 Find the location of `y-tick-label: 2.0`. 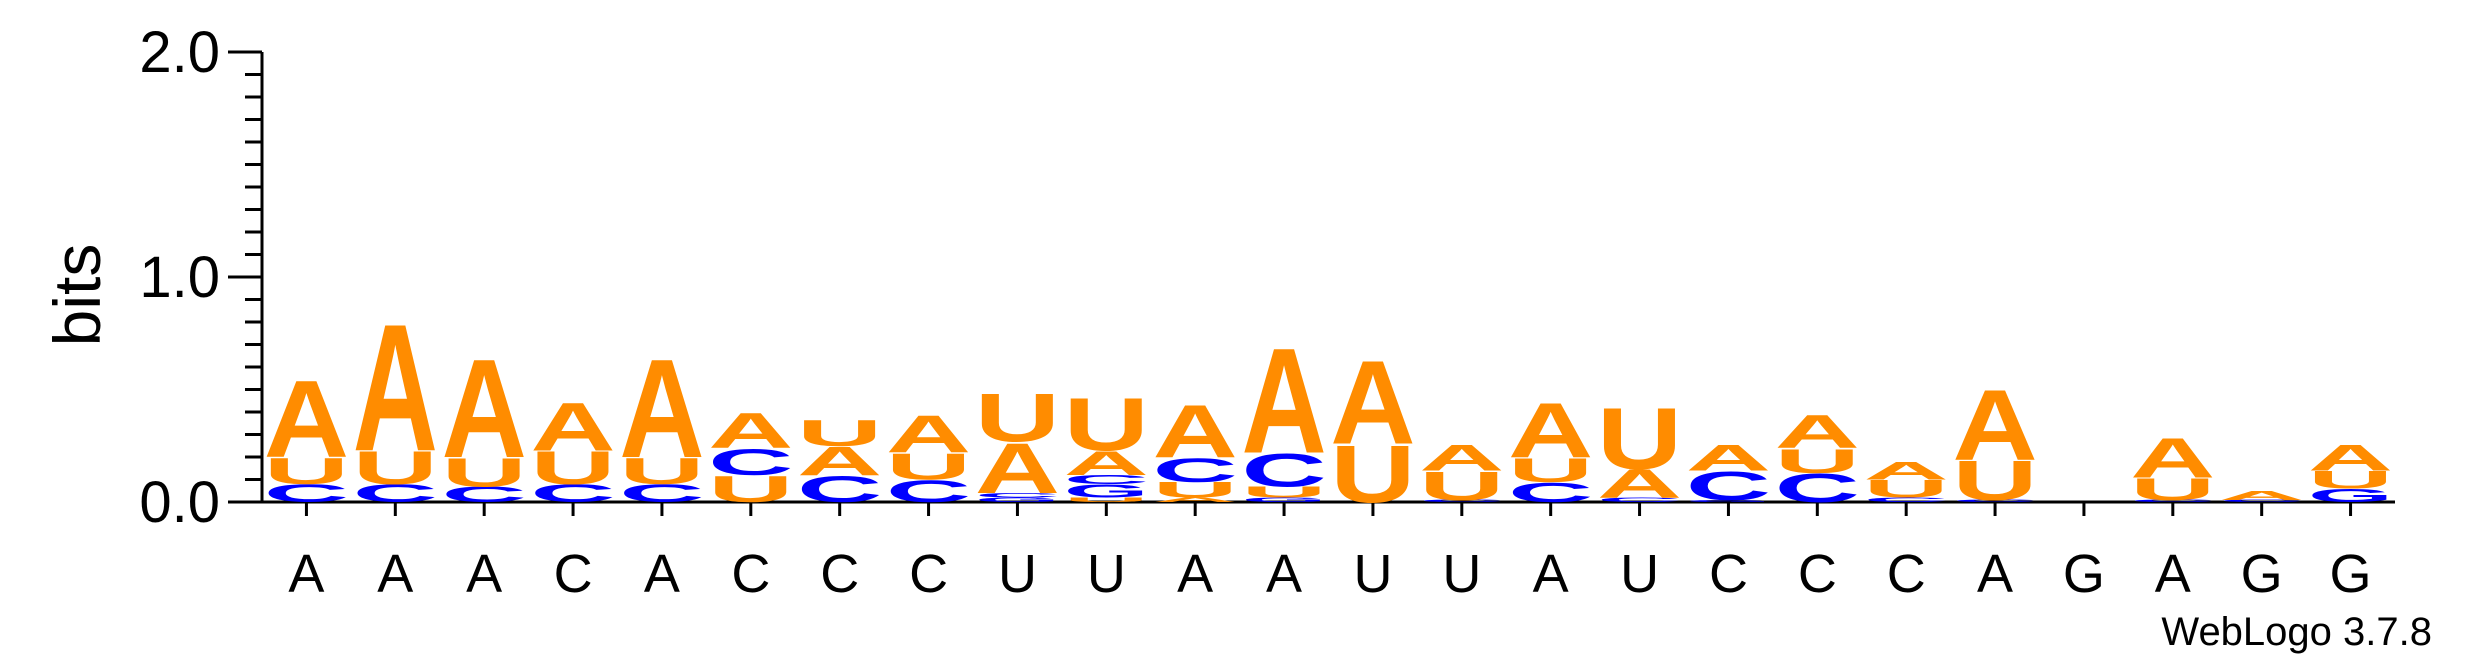

y-tick-label: 2.0 is located at coordinates (179, 52).